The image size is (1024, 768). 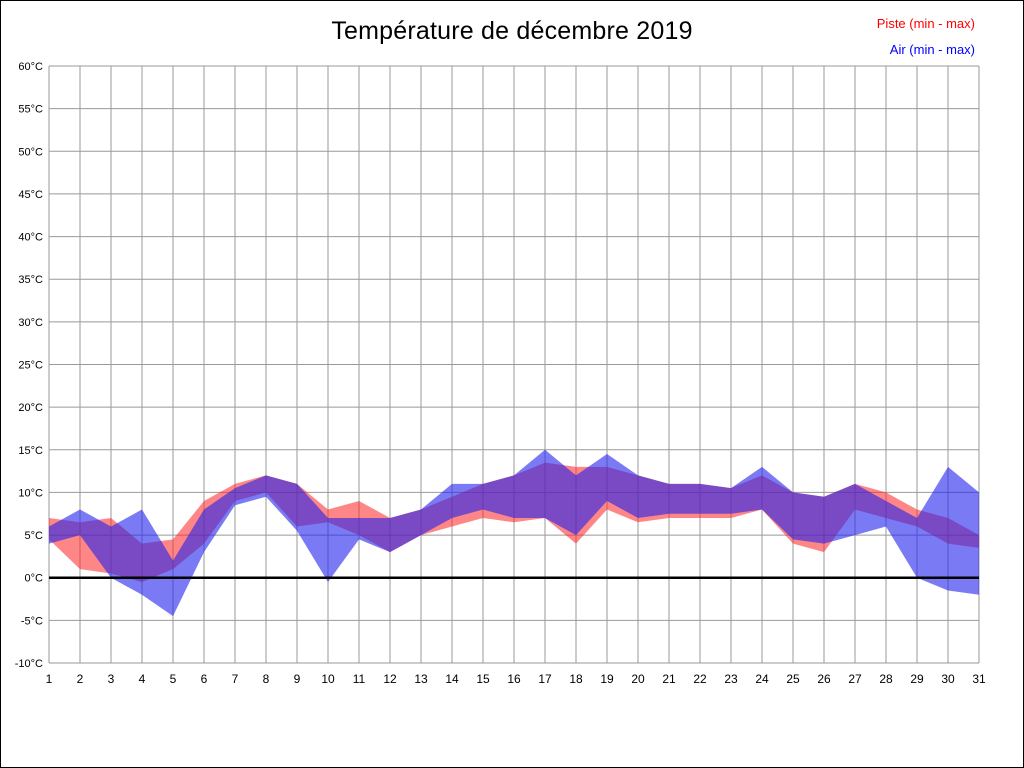 I want to click on svg-text: -5°C, so click(x=32, y=621).